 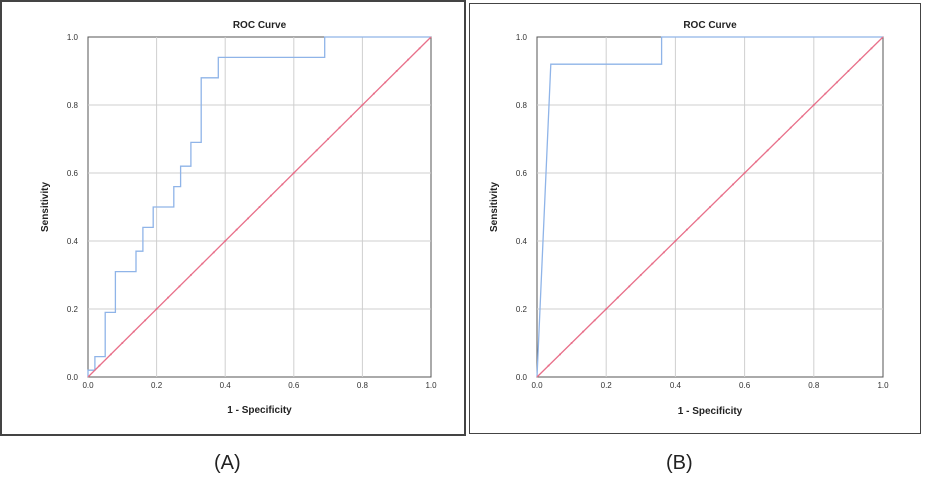 What do you see at coordinates (227, 463) in the screenshot?
I see `caption-a: (A)` at bounding box center [227, 463].